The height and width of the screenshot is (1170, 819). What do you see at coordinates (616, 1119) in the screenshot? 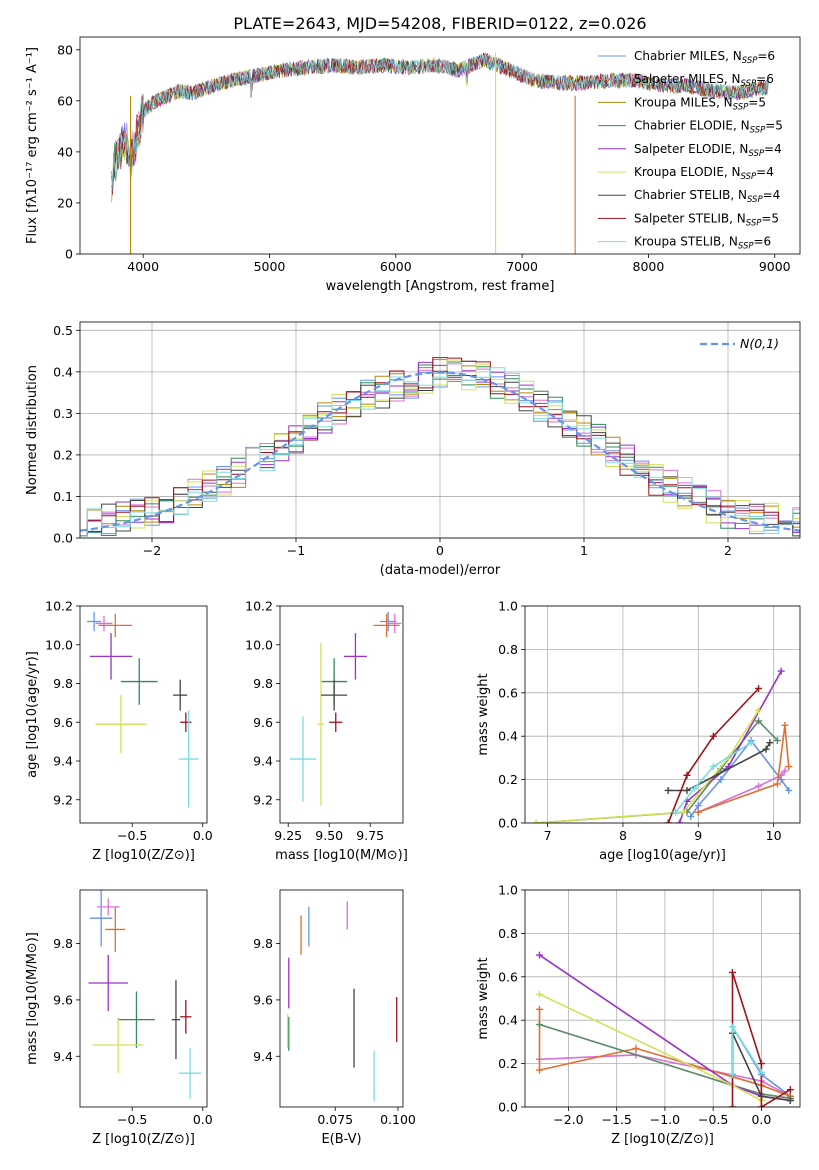
I see `x-tick-label: −1.5` at bounding box center [616, 1119].